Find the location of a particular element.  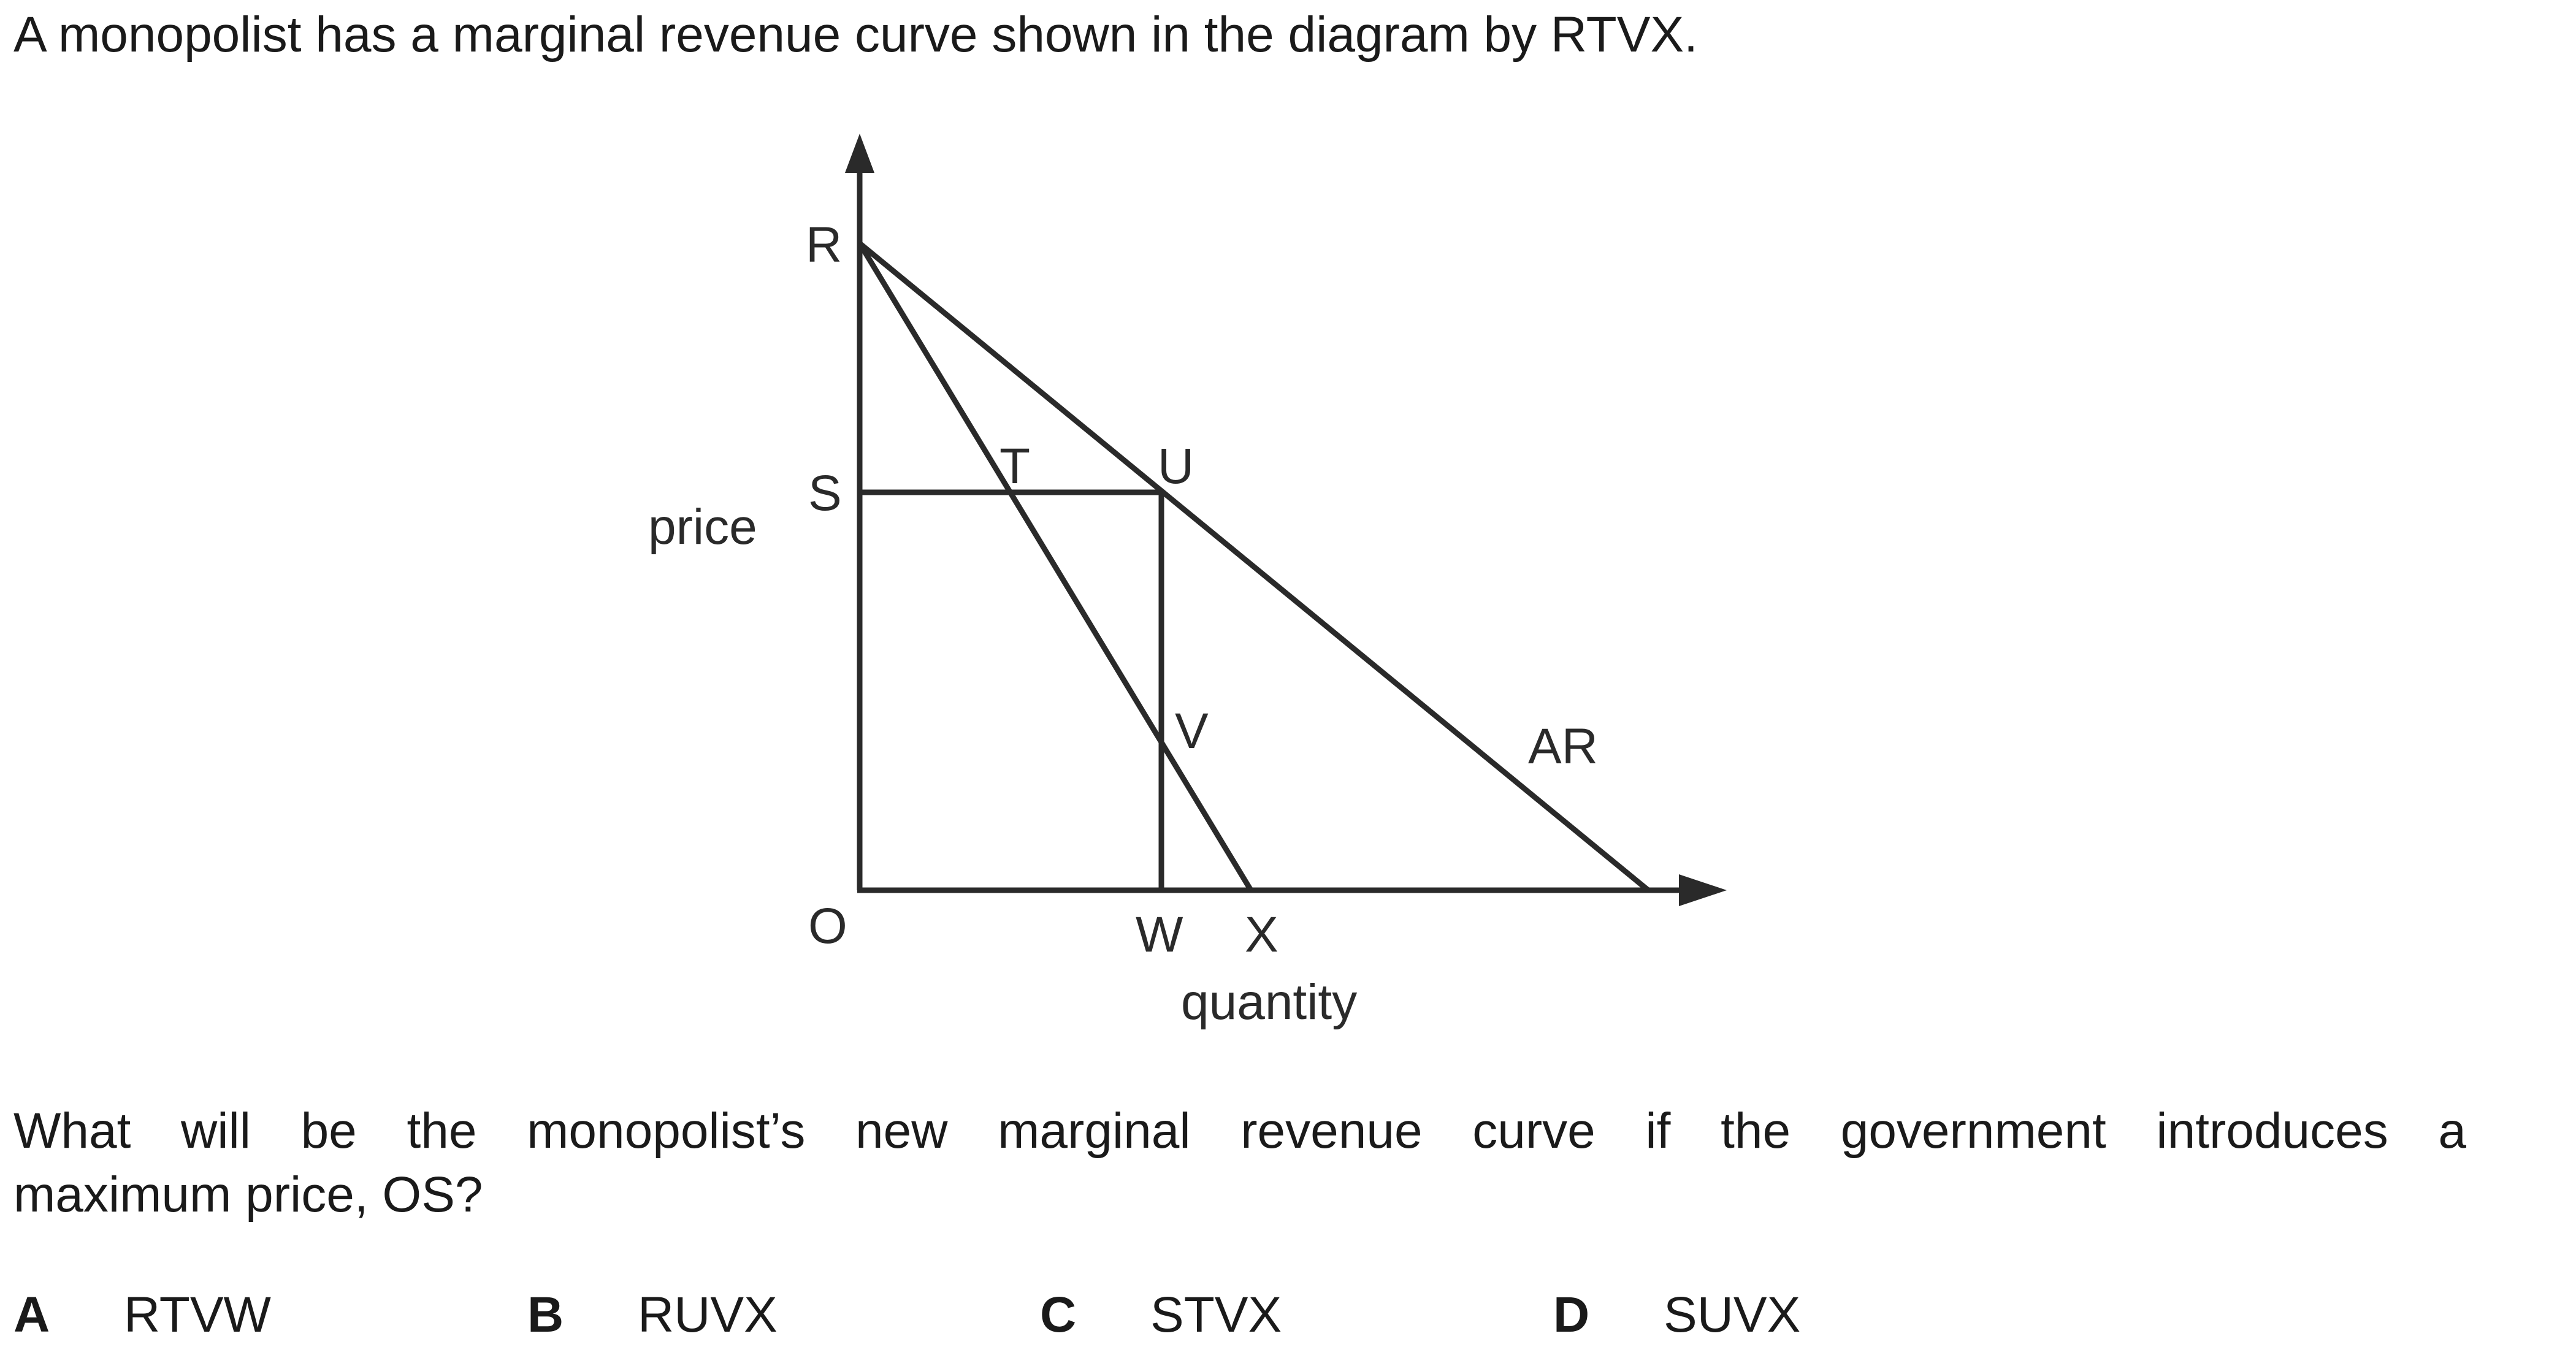

x-axis-arrowhead is located at coordinates (1703, 890).